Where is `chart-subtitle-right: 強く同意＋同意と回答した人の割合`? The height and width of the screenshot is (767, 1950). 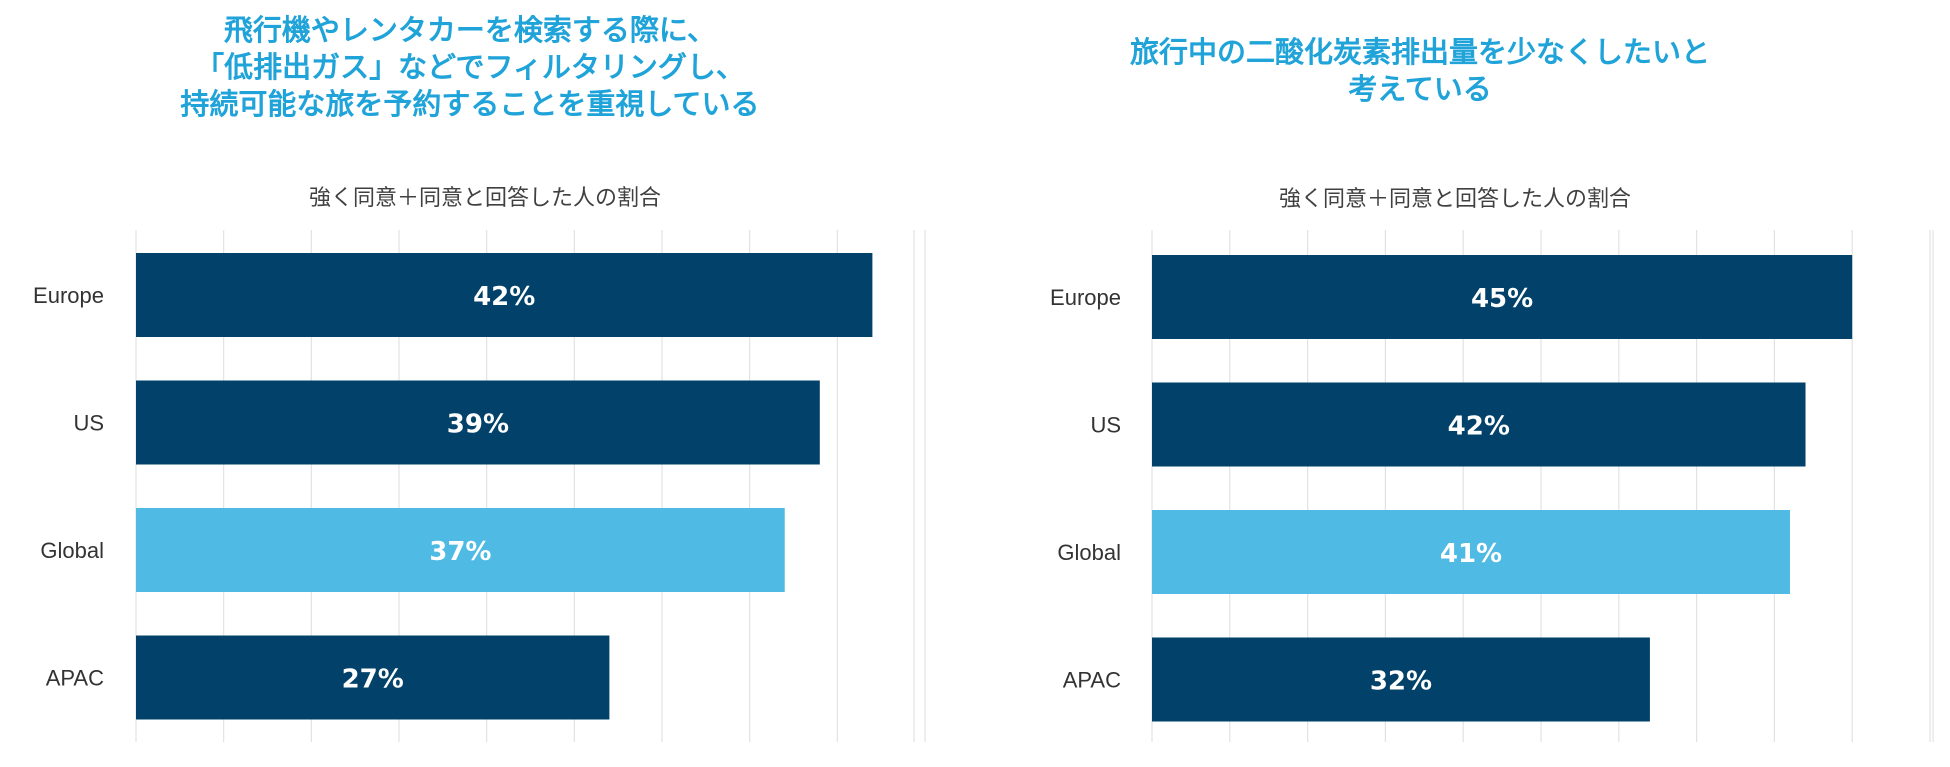 chart-subtitle-right: 強く同意＋同意と回答した人の割合 is located at coordinates (1454, 199).